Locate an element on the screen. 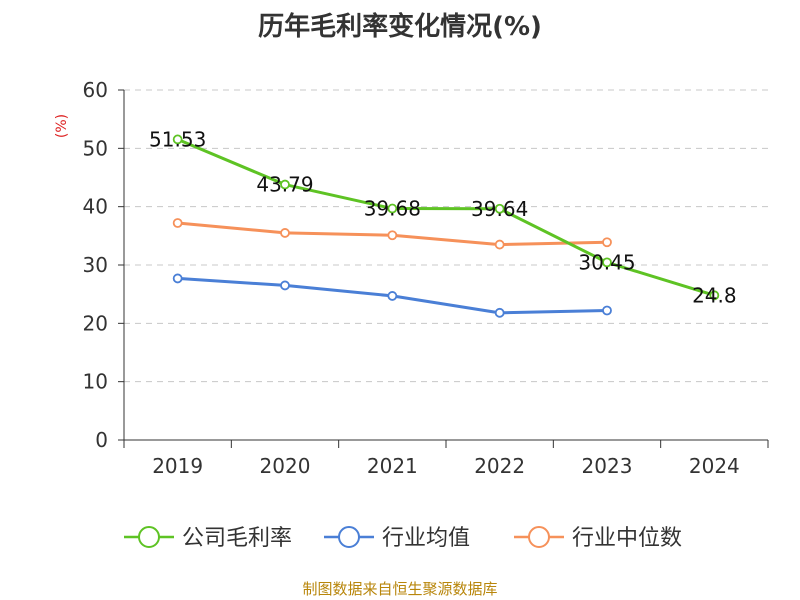 The width and height of the screenshot is (800, 600). data-label-2023: 30.45 is located at coordinates (606, 262).